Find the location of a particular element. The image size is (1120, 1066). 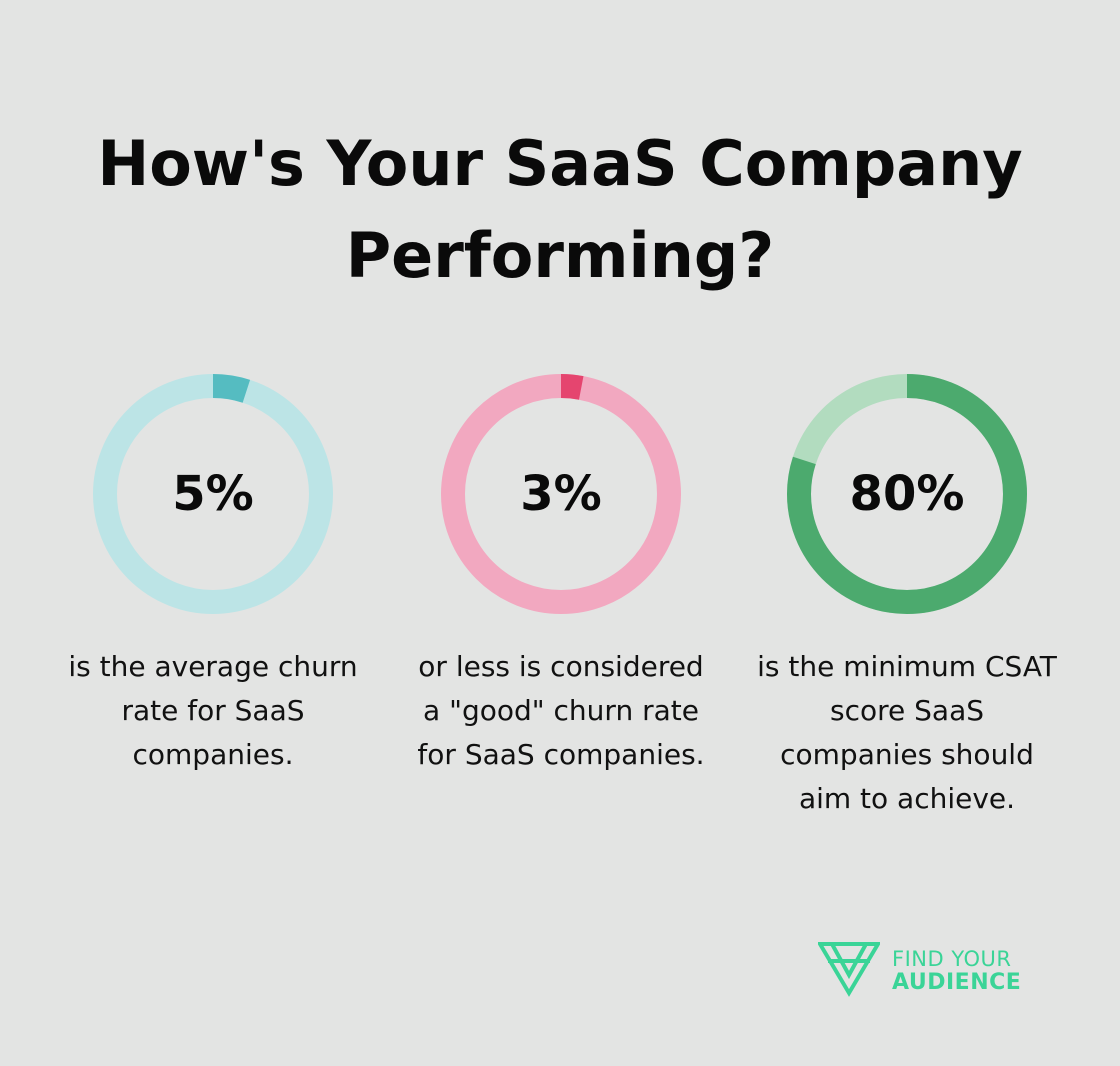

description-line: is the average churn is located at coordinates (213, 666).